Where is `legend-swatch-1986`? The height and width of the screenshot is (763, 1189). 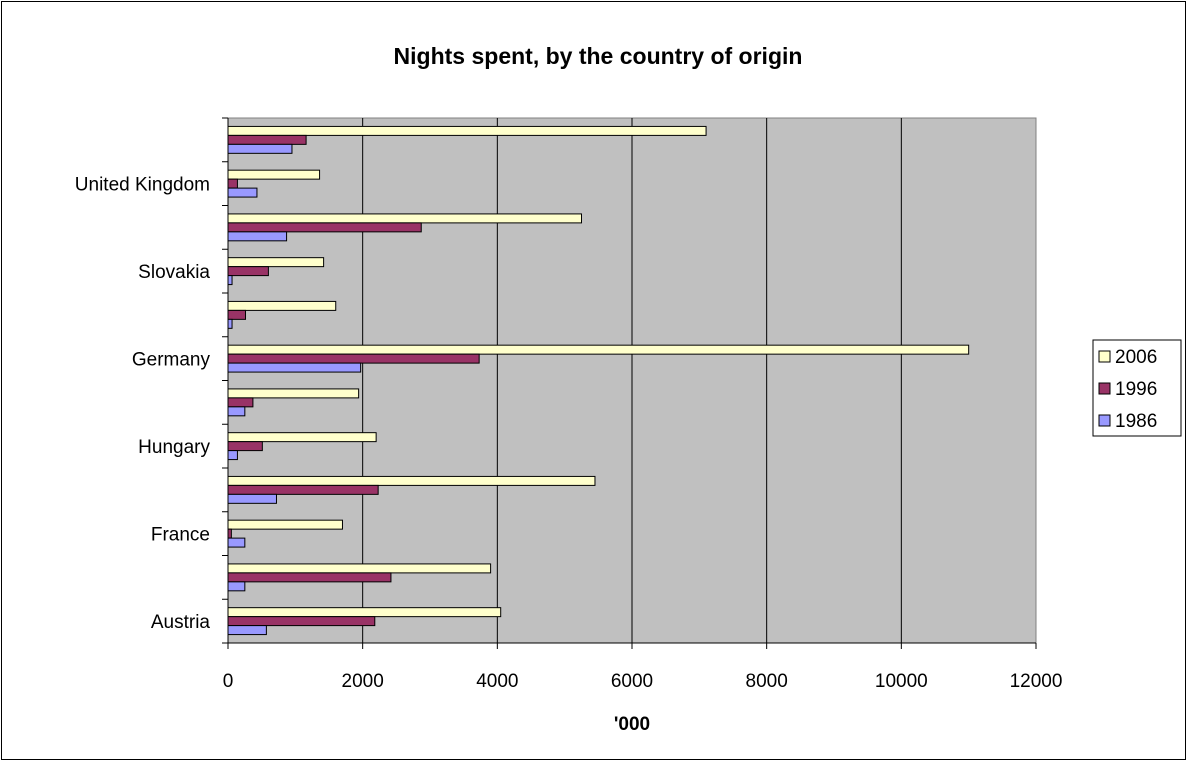 legend-swatch-1986 is located at coordinates (1104, 420).